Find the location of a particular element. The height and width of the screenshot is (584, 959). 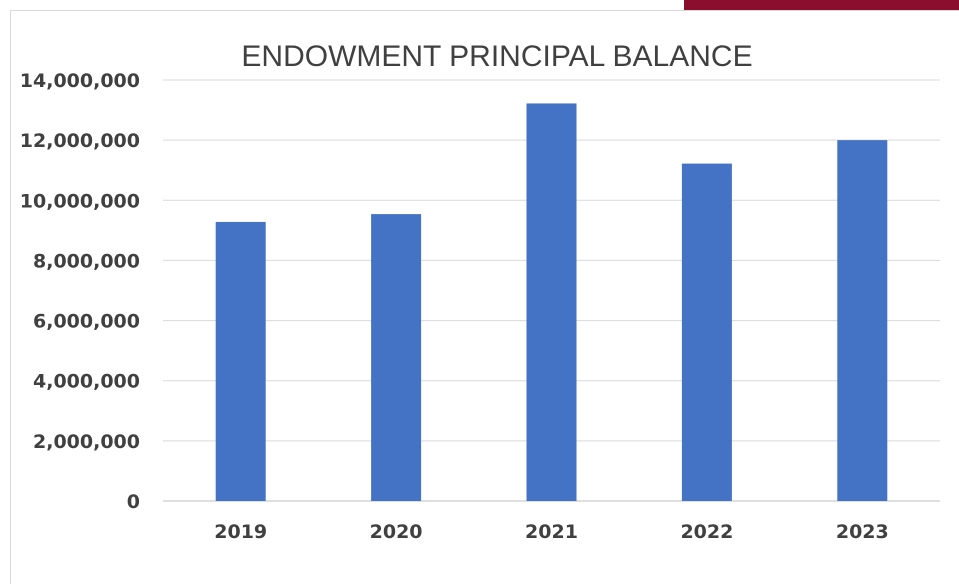

x-axis-ticks: 2019 2020 2021 2022 2023 is located at coordinates (551, 532).